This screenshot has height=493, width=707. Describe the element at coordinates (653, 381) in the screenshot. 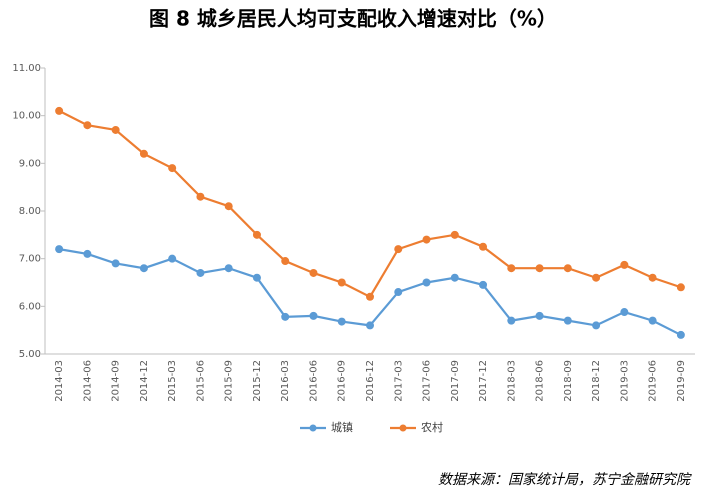

I see `x-tick-label: 2019-06` at that location.